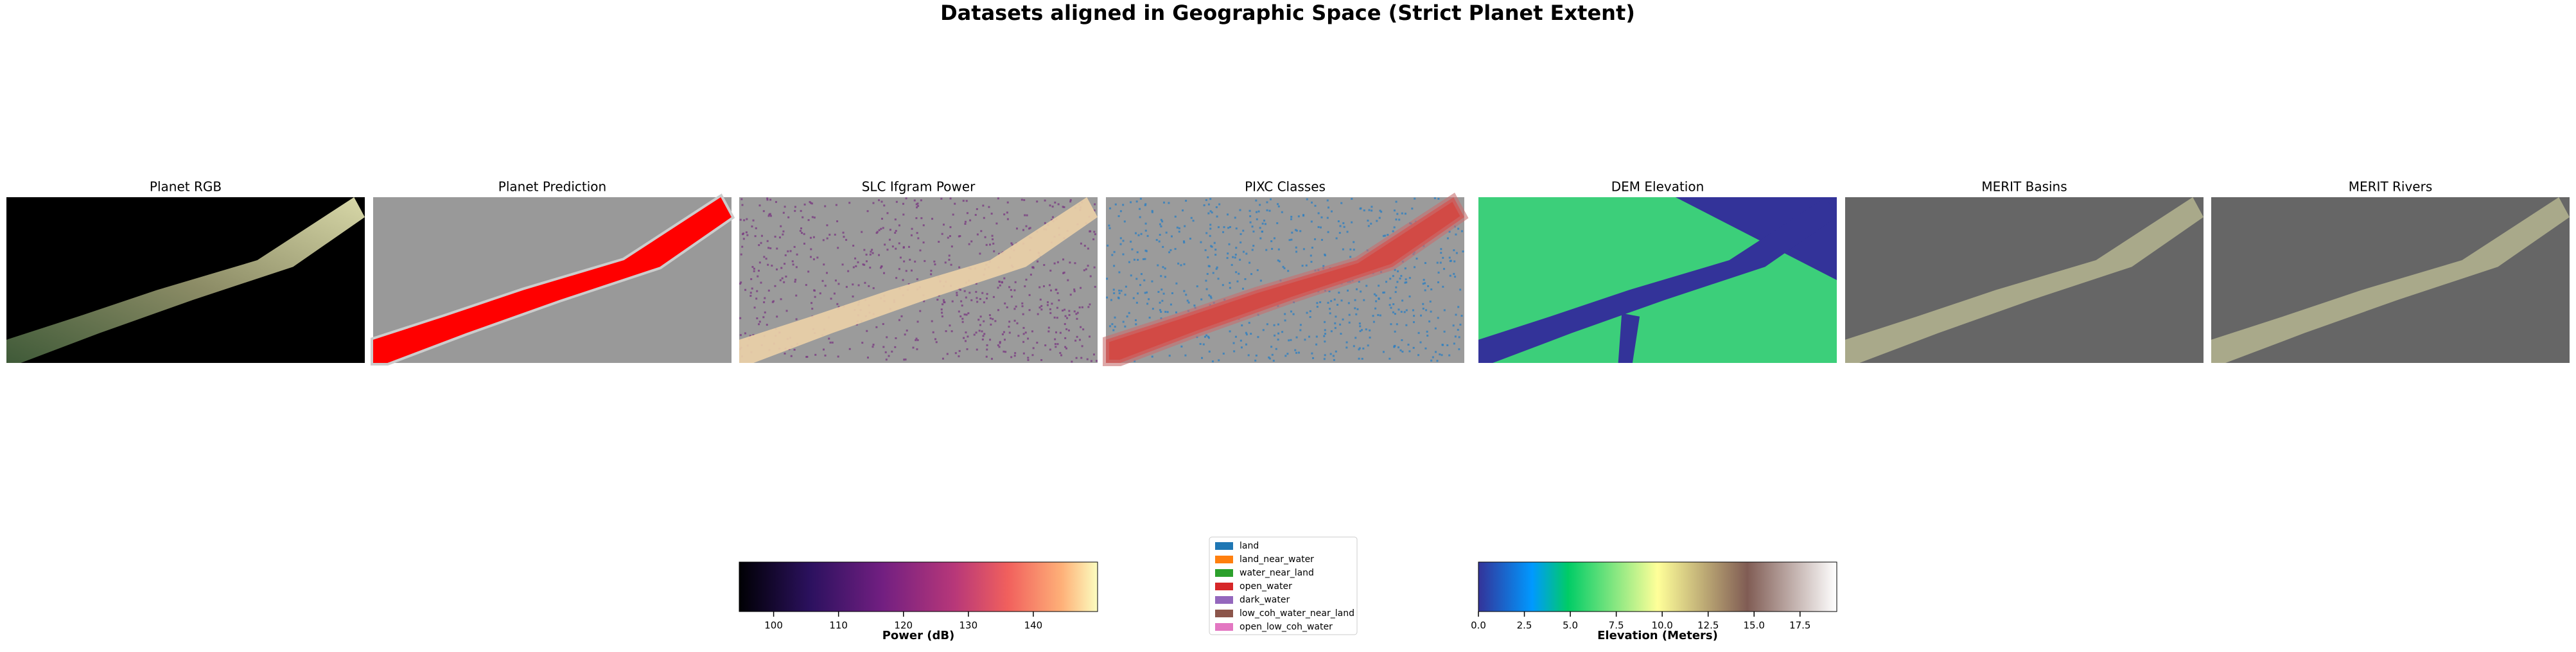 The height and width of the screenshot is (652, 2576). I want to click on colorbar-tick-label: 5.0, so click(1570, 625).